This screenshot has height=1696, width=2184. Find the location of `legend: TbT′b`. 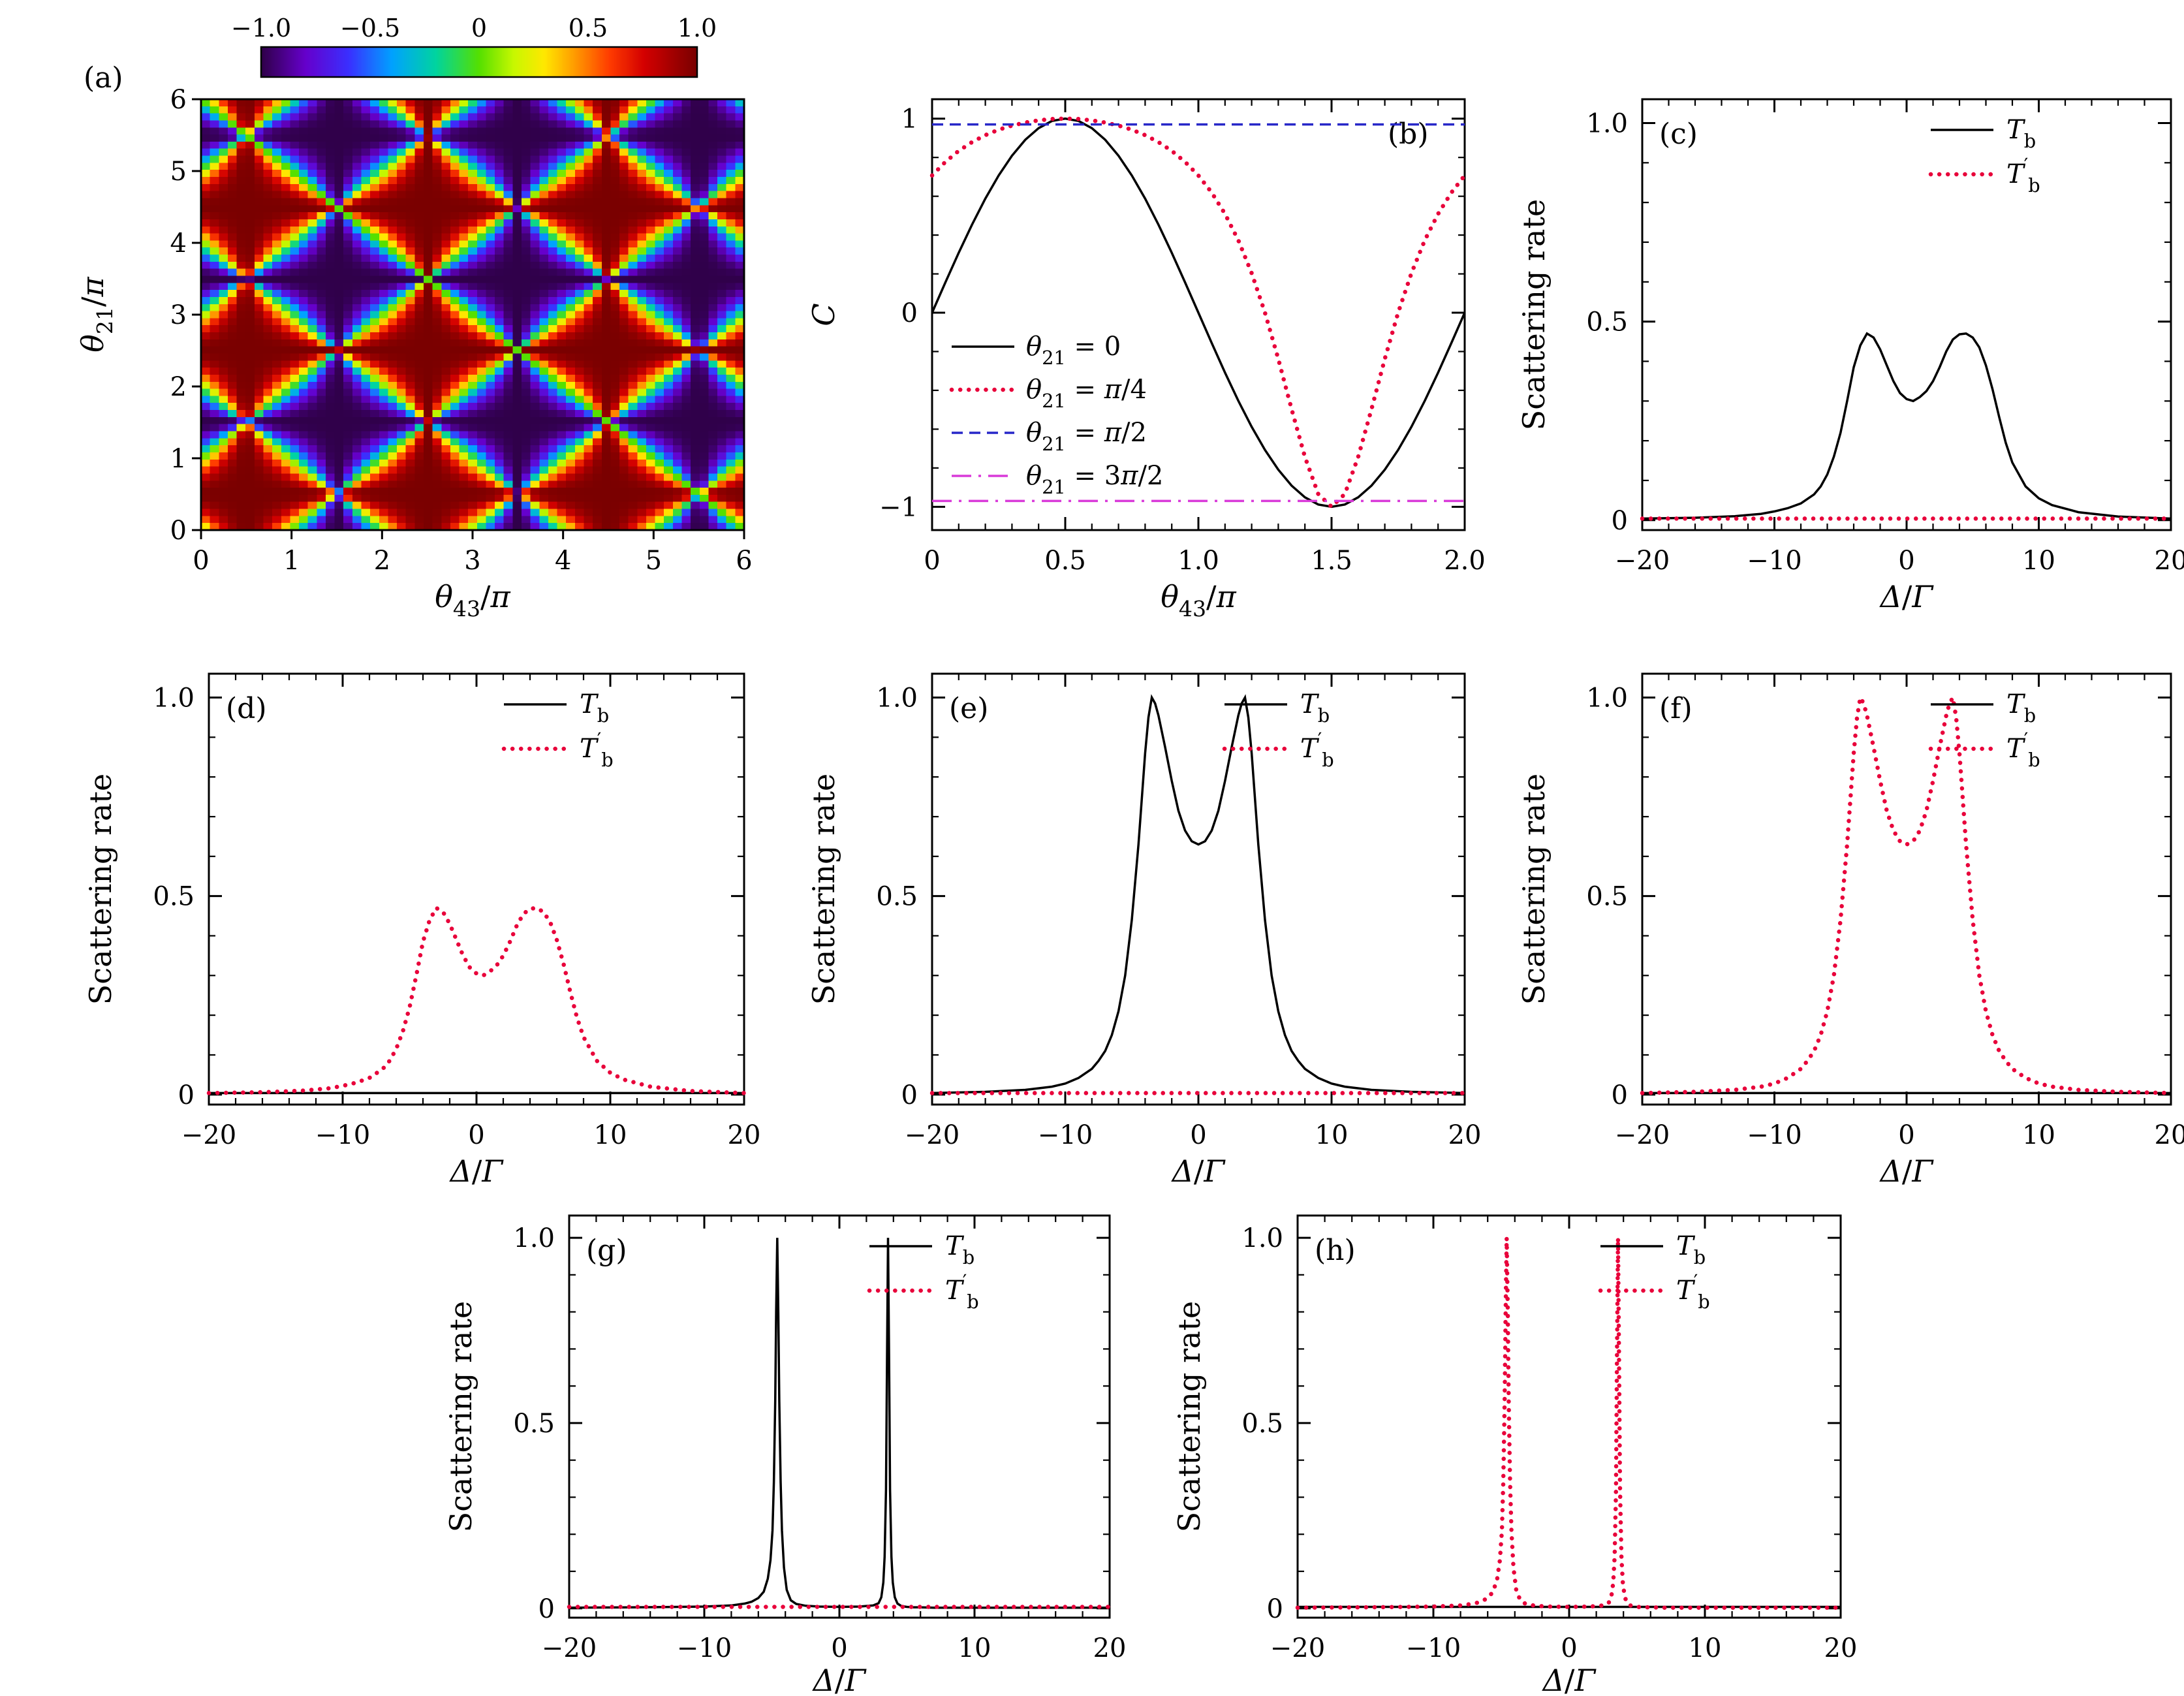

legend: TbT′b is located at coordinates (1278, 730).